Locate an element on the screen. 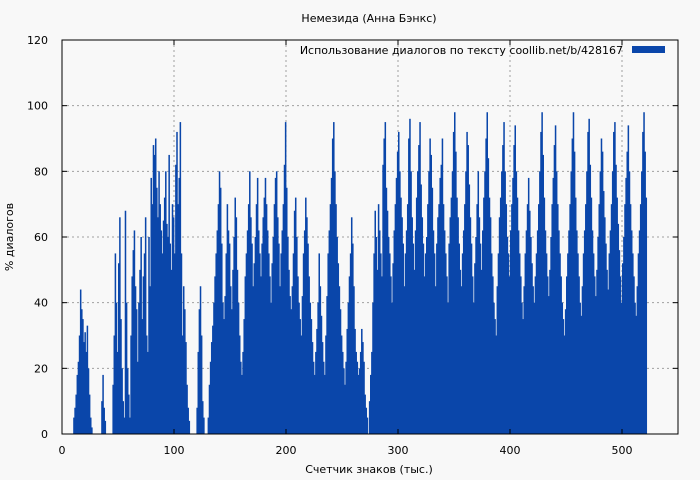  chart-title: Немезида (Анна Бэнкс) is located at coordinates (368, 18).